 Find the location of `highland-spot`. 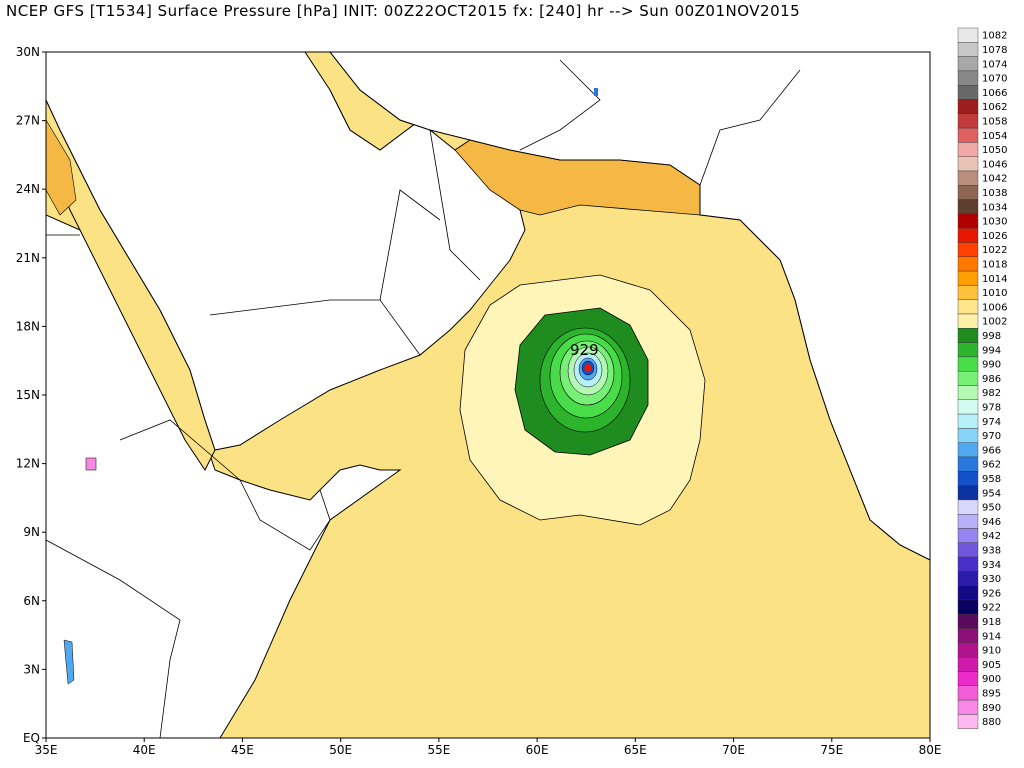

highland-spot is located at coordinates (91, 464).